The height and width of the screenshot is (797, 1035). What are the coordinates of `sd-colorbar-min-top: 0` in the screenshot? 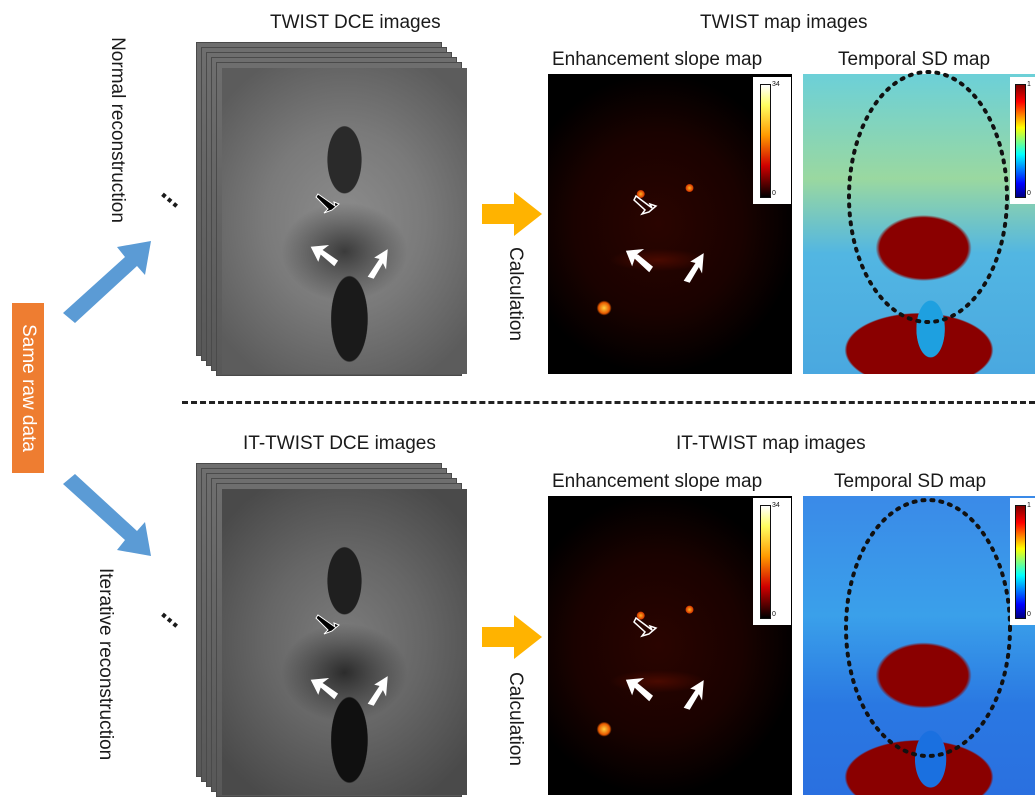 It's located at (1029, 193).